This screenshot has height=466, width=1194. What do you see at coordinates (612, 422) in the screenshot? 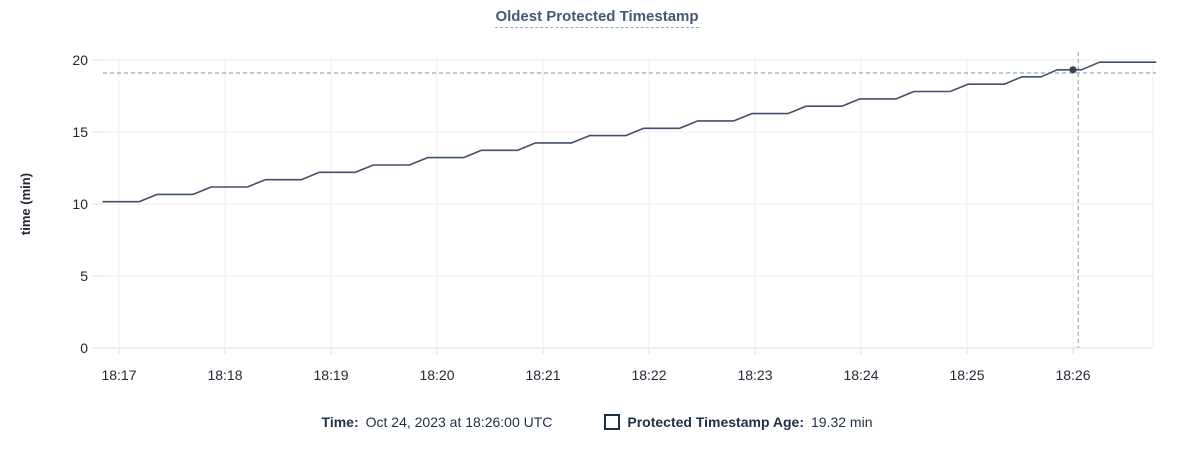
I see `series-toggle-checkbox` at bounding box center [612, 422].